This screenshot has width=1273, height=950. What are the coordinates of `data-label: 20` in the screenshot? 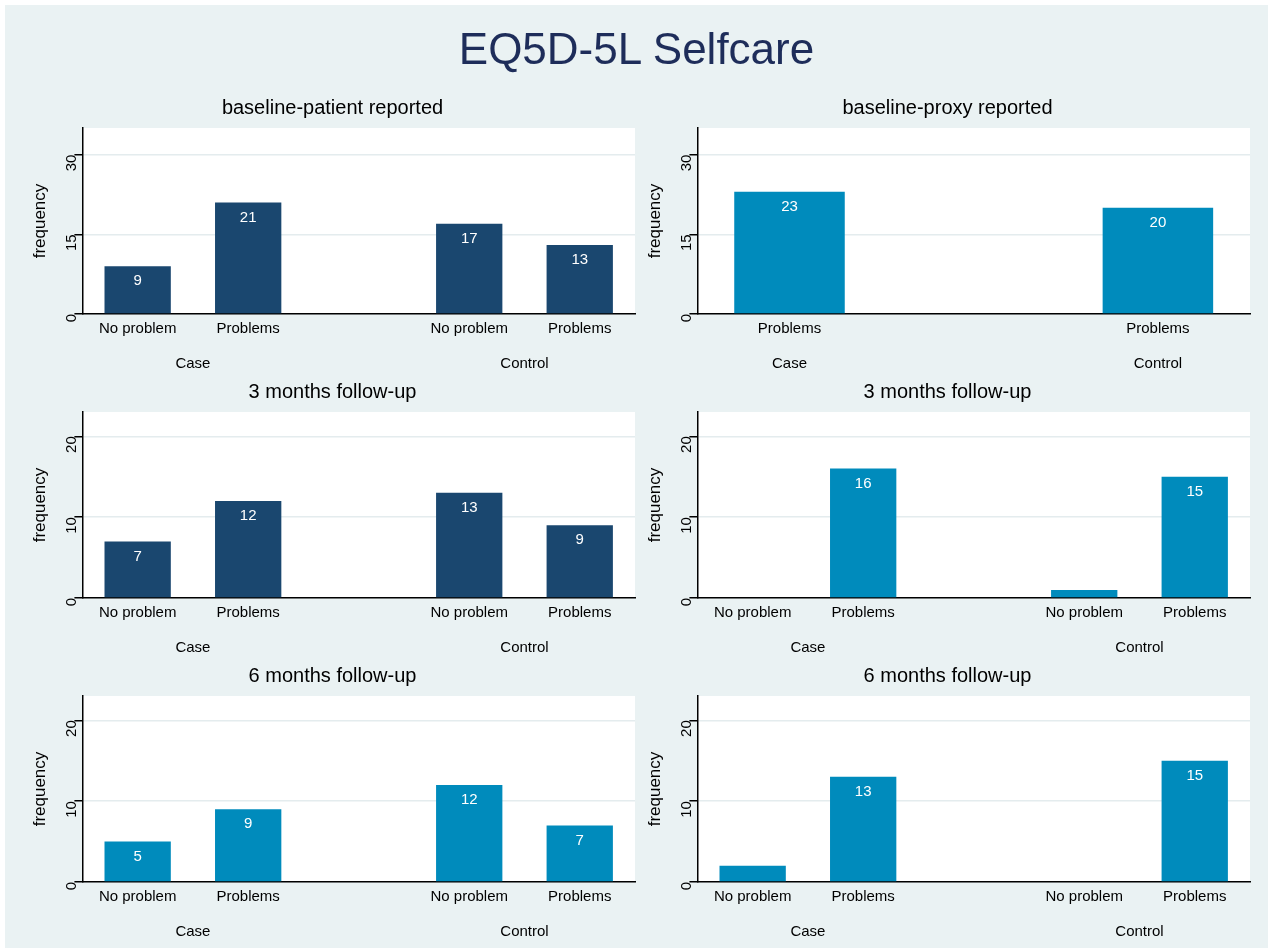 It's located at (1158, 221).